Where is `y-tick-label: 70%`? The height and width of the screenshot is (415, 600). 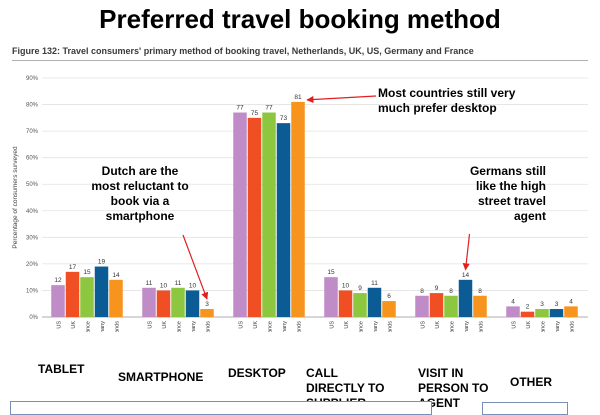
y-tick-label: 70% is located at coordinates (32, 132).